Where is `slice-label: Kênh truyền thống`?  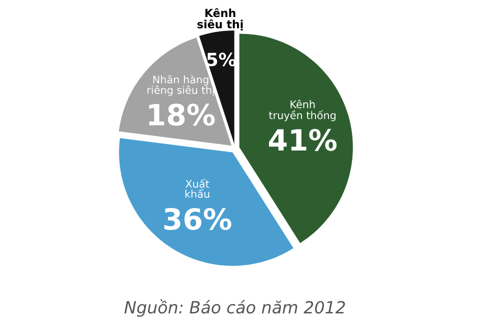 slice-label: Kênh truyền thống is located at coordinates (302, 111).